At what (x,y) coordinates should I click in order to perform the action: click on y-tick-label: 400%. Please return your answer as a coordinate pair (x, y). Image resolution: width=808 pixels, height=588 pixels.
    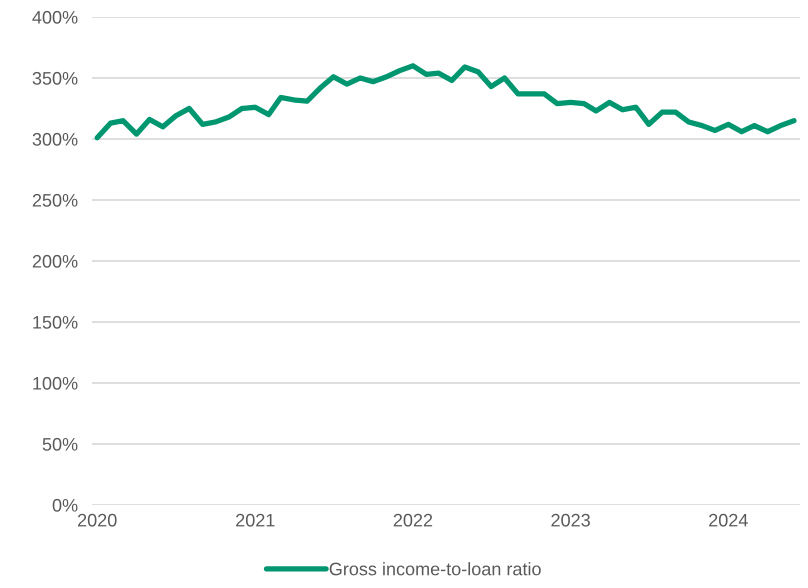
    Looking at the image, I should click on (55, 17).